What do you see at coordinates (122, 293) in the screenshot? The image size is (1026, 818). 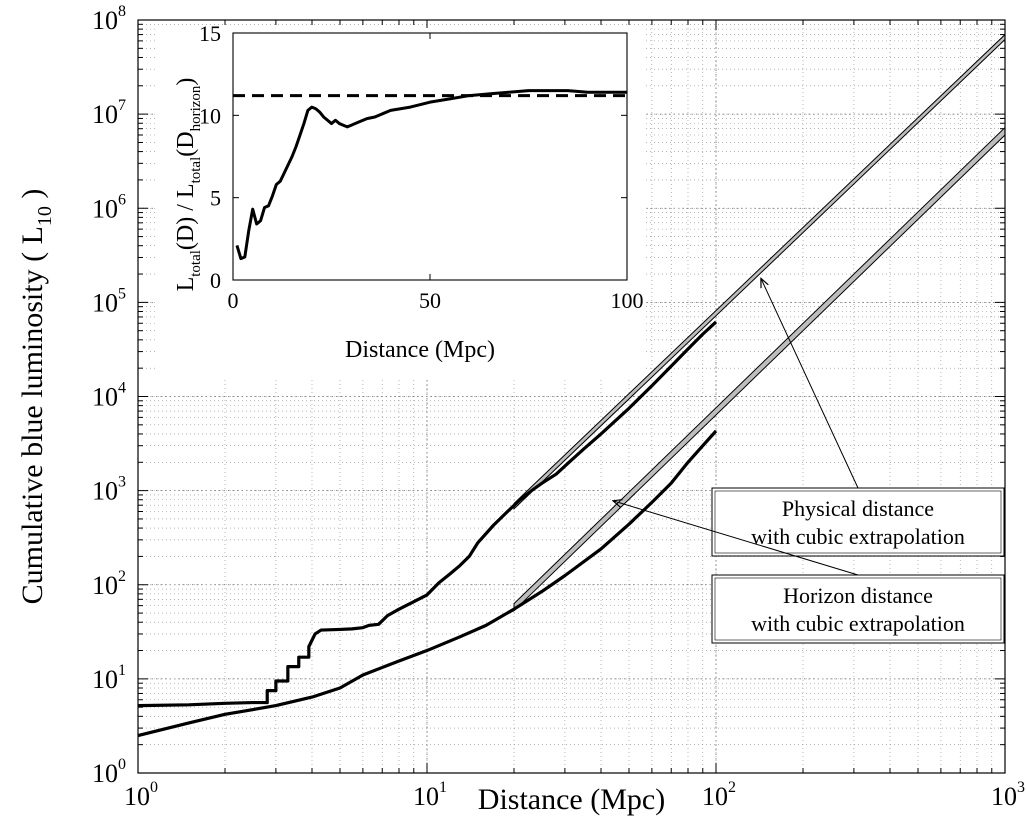 I see `y-tick-exponent: 5` at bounding box center [122, 293].